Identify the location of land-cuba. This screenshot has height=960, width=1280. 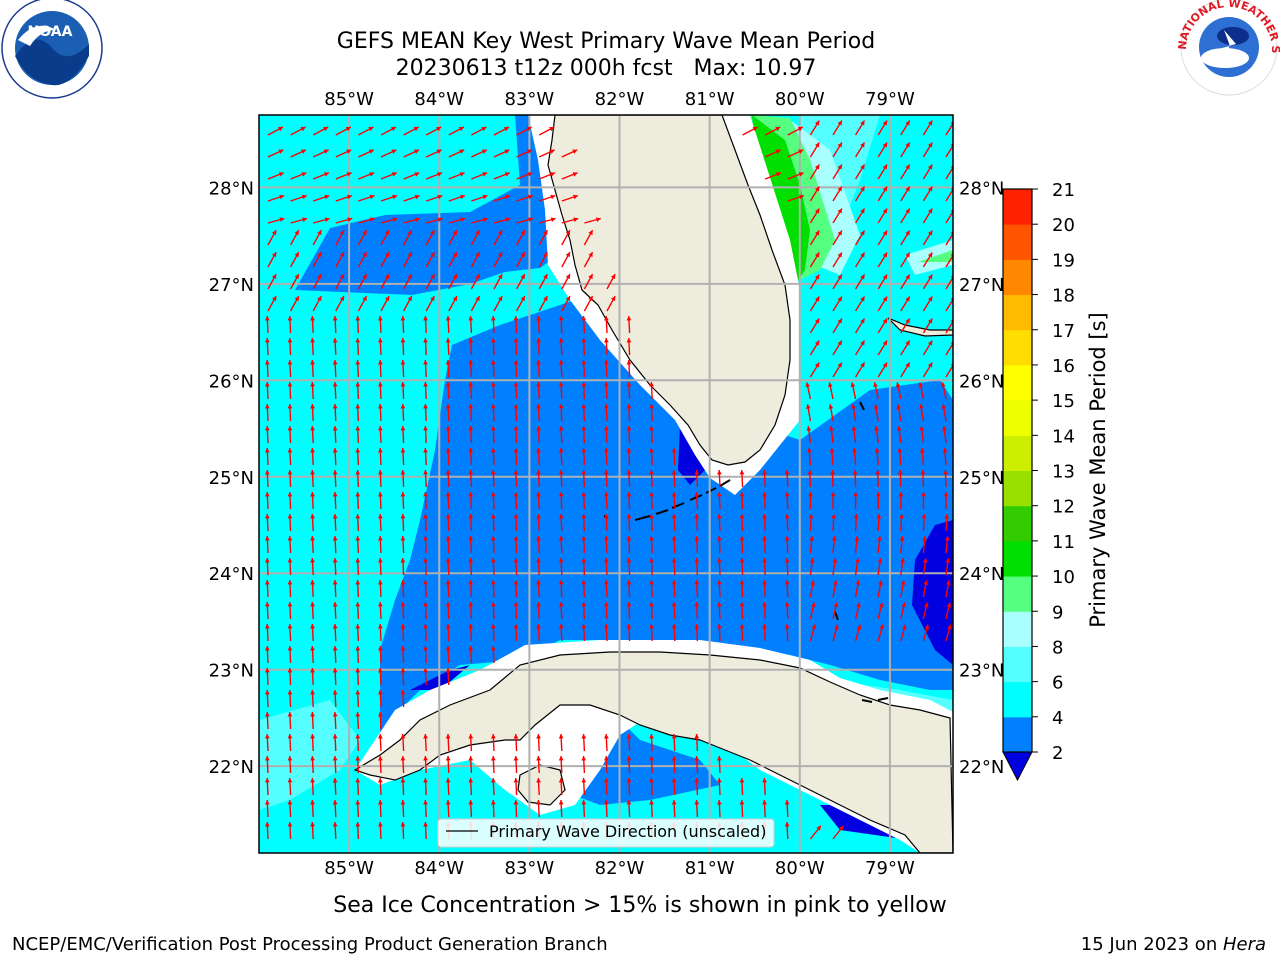
(653, 752).